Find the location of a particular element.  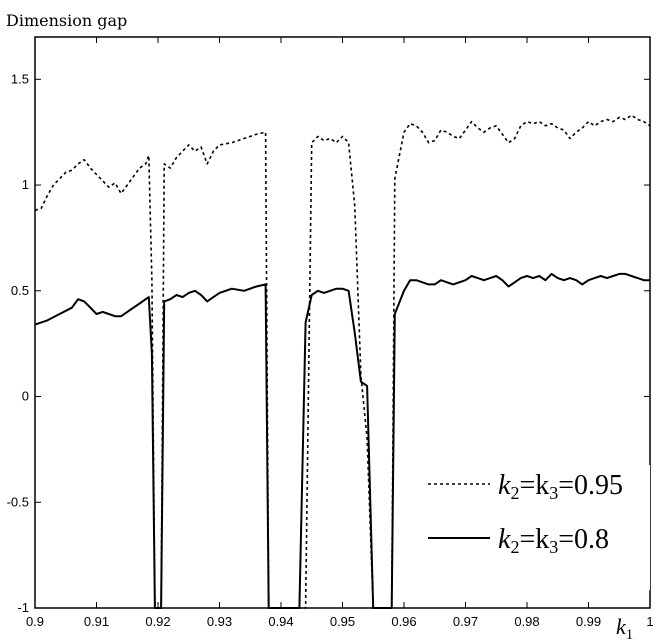

legend-background is located at coordinates (534, 527).